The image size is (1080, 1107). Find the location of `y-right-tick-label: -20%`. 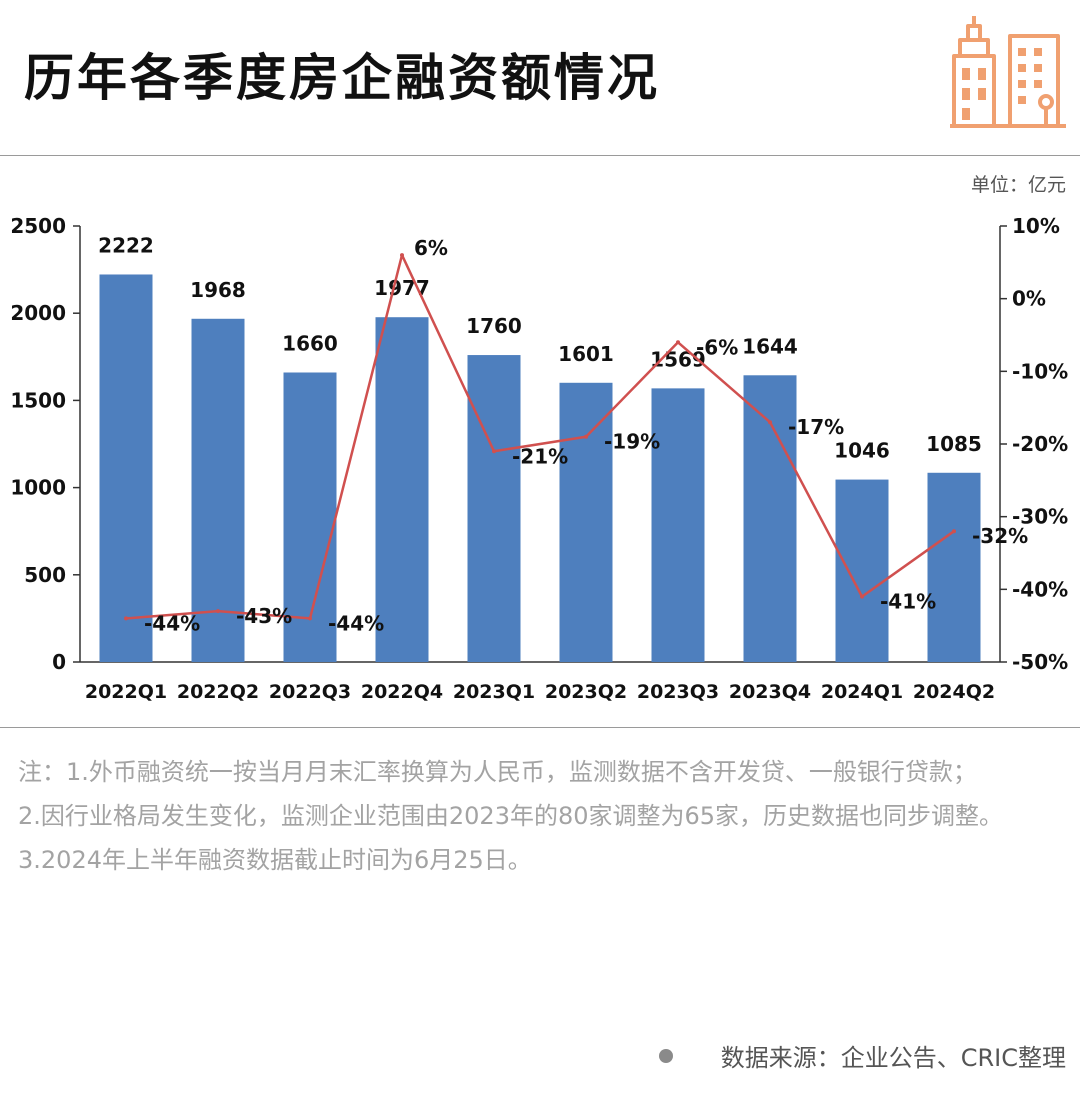

y-right-tick-label: -20% is located at coordinates (1040, 444).